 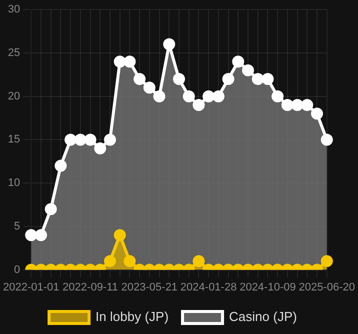 I want to click on x-tick-label: 2023-05-21, so click(x=149, y=287).